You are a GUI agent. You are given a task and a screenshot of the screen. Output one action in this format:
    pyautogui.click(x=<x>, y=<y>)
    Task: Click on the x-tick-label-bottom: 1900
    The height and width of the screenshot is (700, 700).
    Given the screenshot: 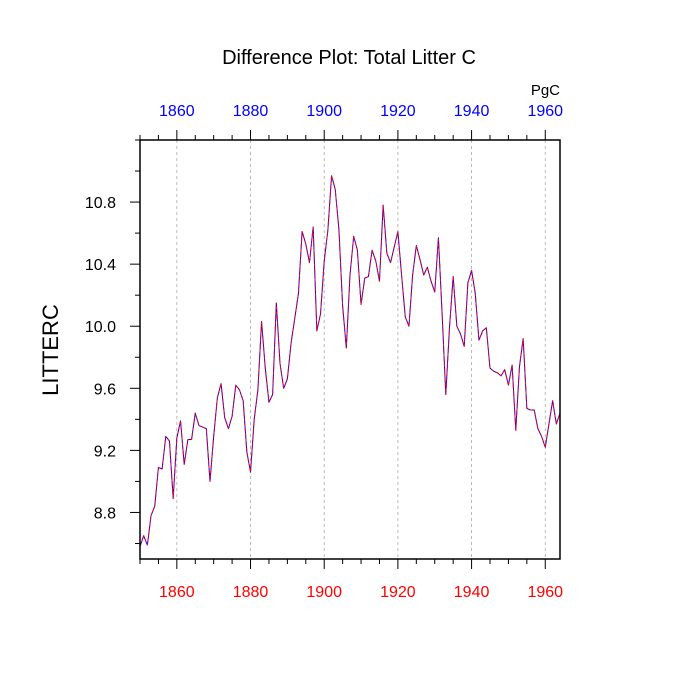 What is the action you would take?
    pyautogui.click(x=324, y=592)
    